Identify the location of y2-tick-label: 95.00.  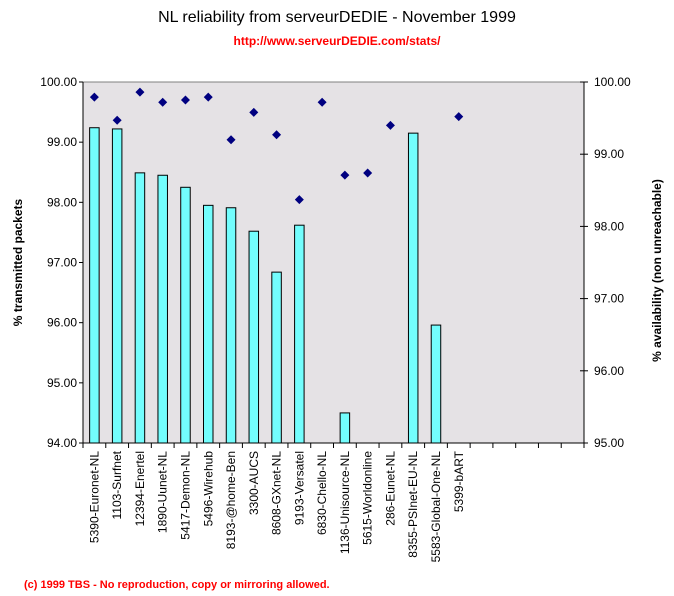
(609, 443).